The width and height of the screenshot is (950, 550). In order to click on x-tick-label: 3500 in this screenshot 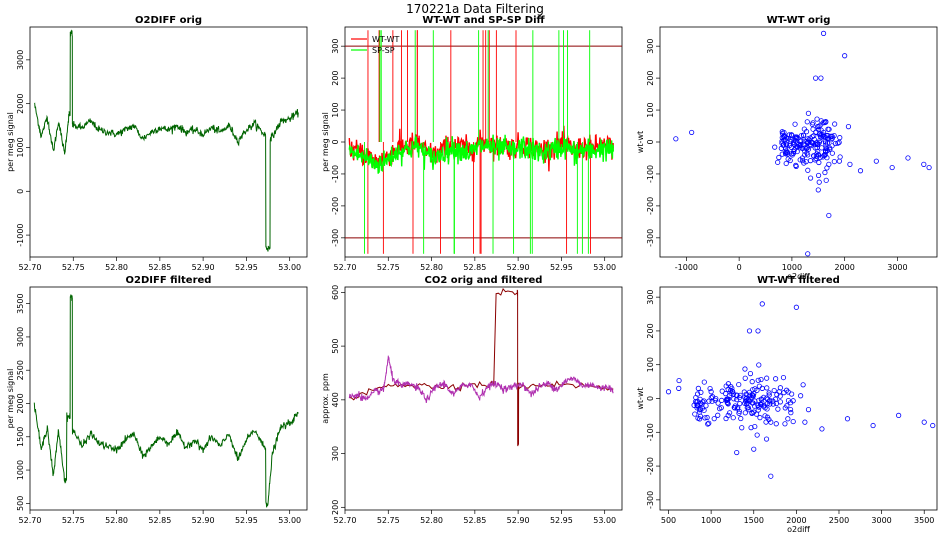, I will do `click(924, 520)`.